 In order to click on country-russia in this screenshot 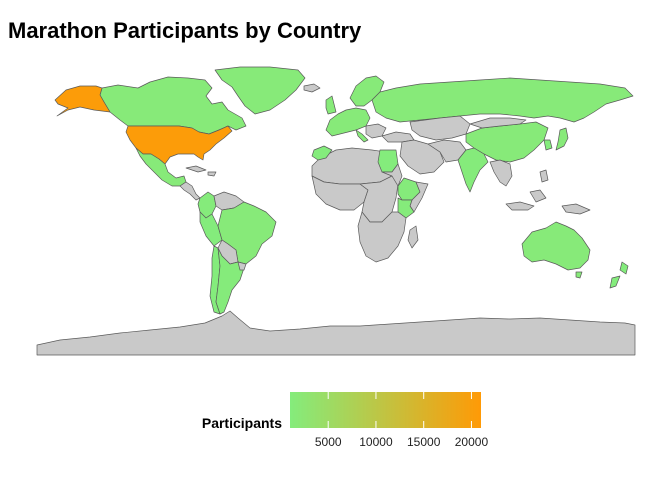, I will do `click(502, 100)`.